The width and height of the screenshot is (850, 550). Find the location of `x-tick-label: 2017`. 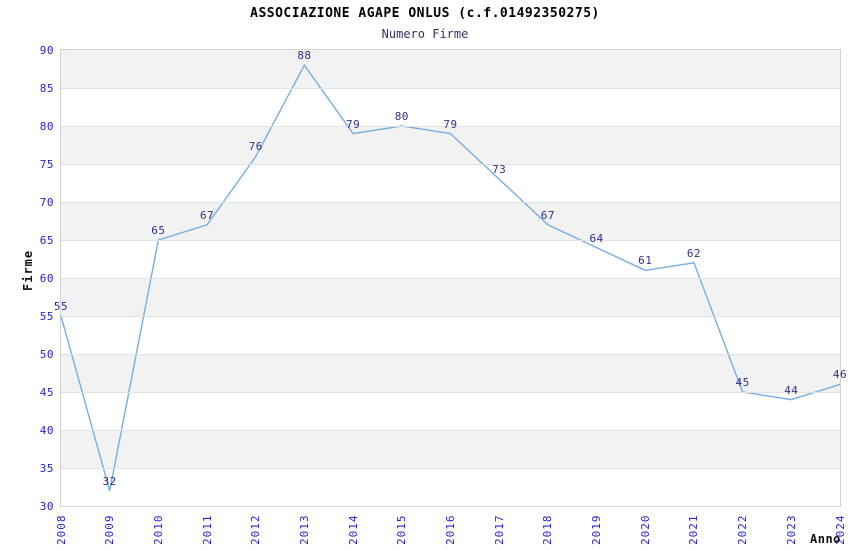

x-tick-label: 2017 is located at coordinates (499, 530).